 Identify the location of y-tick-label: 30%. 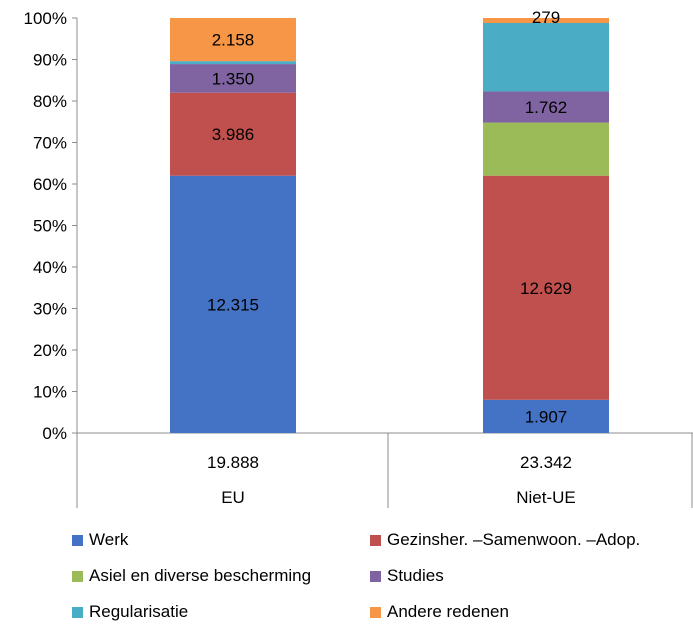
(50, 309).